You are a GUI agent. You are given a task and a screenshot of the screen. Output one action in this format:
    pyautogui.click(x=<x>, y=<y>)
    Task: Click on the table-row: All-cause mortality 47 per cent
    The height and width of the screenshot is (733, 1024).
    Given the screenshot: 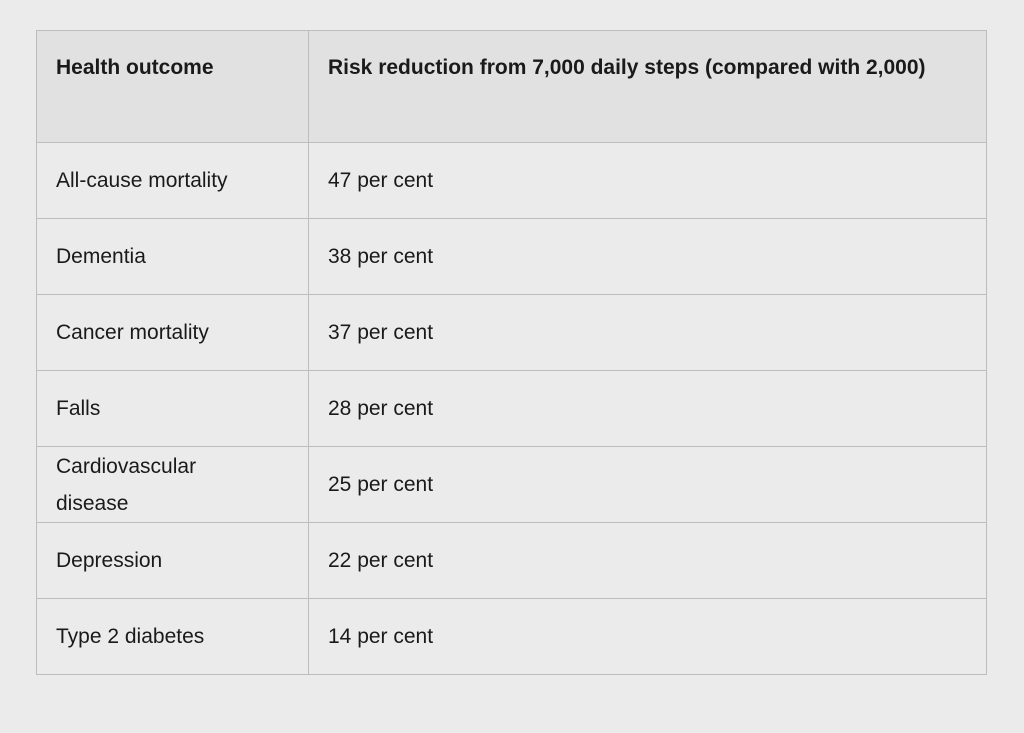 What is the action you would take?
    pyautogui.click(x=511, y=180)
    